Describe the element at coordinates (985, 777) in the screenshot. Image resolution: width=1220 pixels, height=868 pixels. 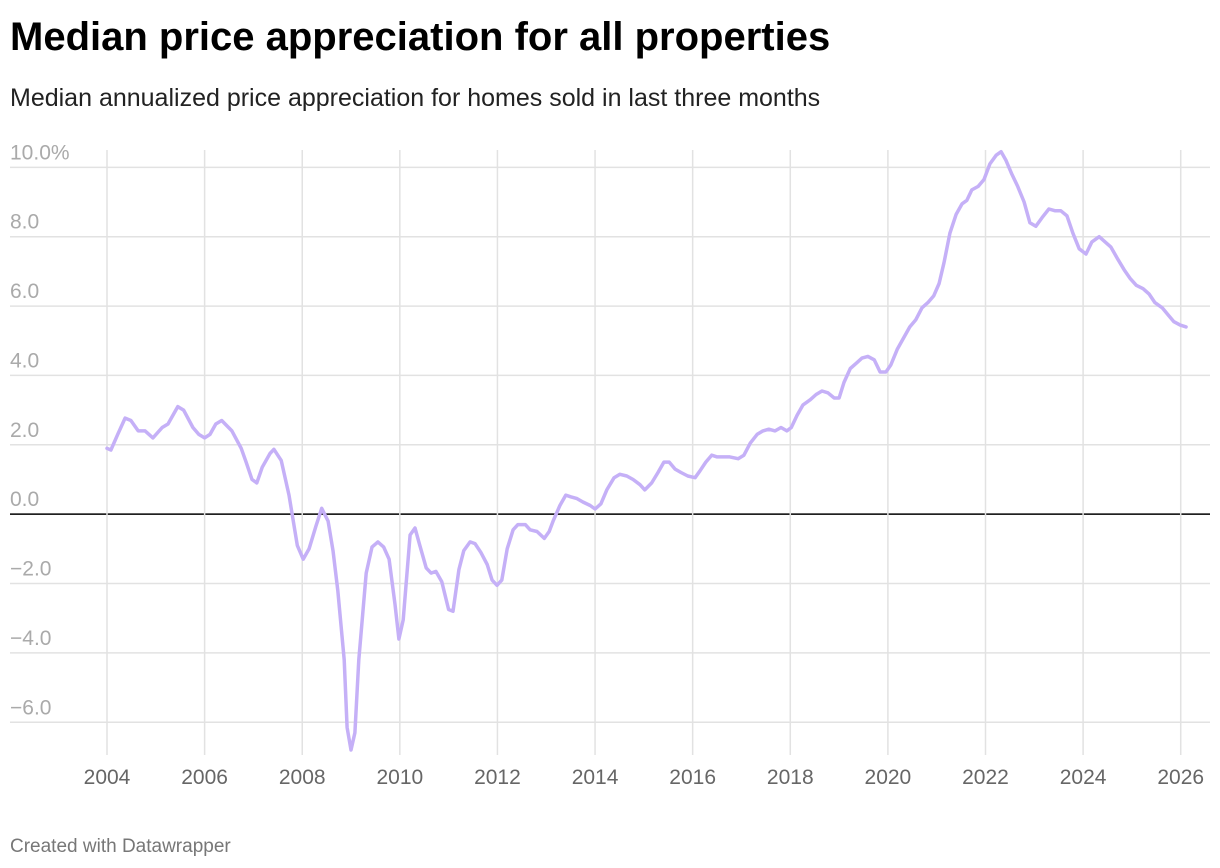
I see `x-tick-label: 2022` at that location.